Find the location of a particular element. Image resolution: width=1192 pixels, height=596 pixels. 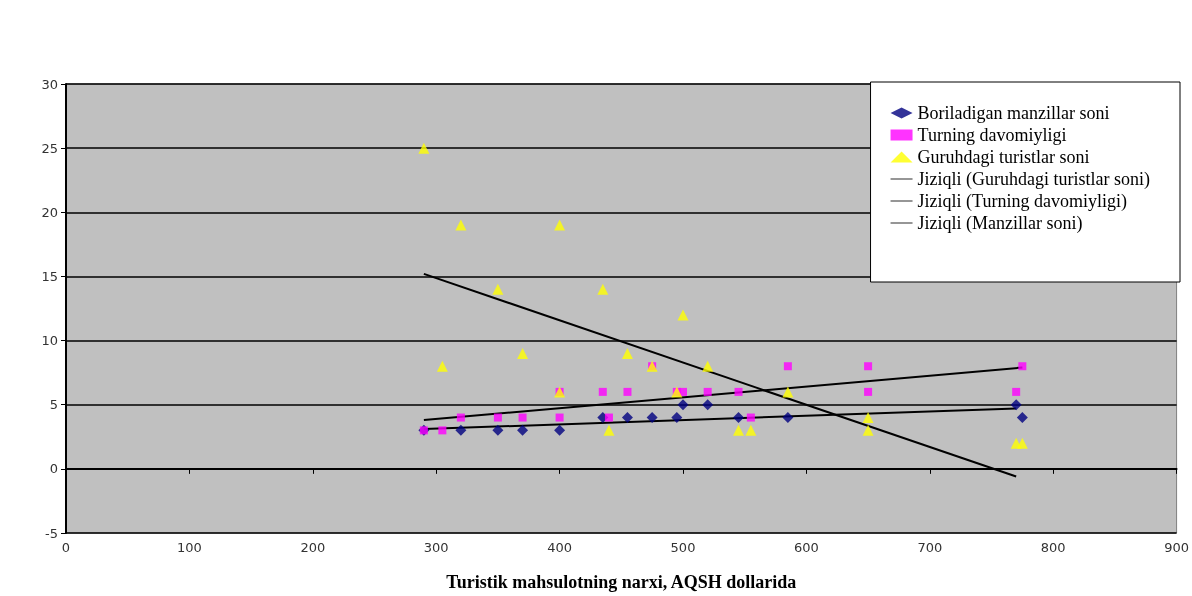

x-tick-label: 500 is located at coordinates (683, 547).